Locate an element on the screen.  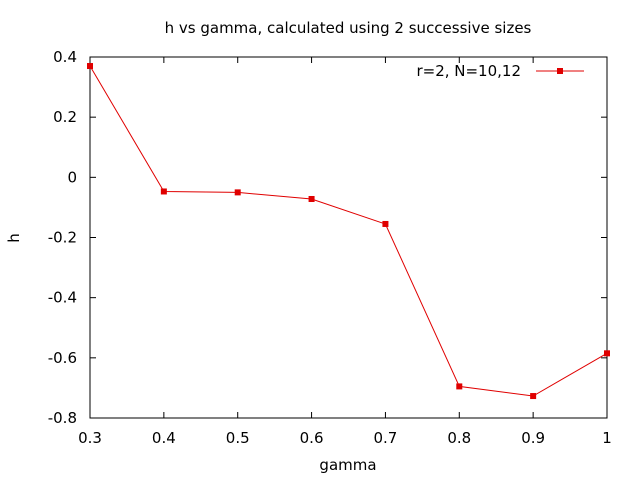
y-tick-label: -0.4 is located at coordinates (62, 298).